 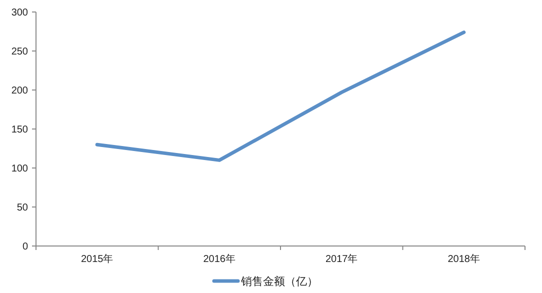 I want to click on legend: 销售金额（亿）, so click(x=279, y=282).